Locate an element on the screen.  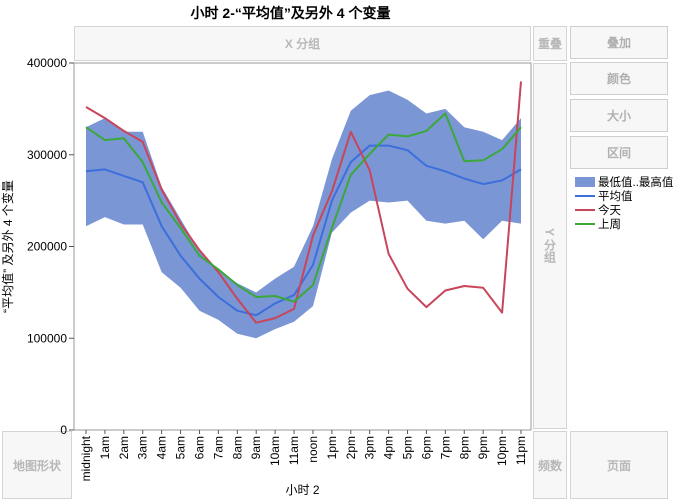
y-group-label: Y 分组 is located at coordinates (549, 246).